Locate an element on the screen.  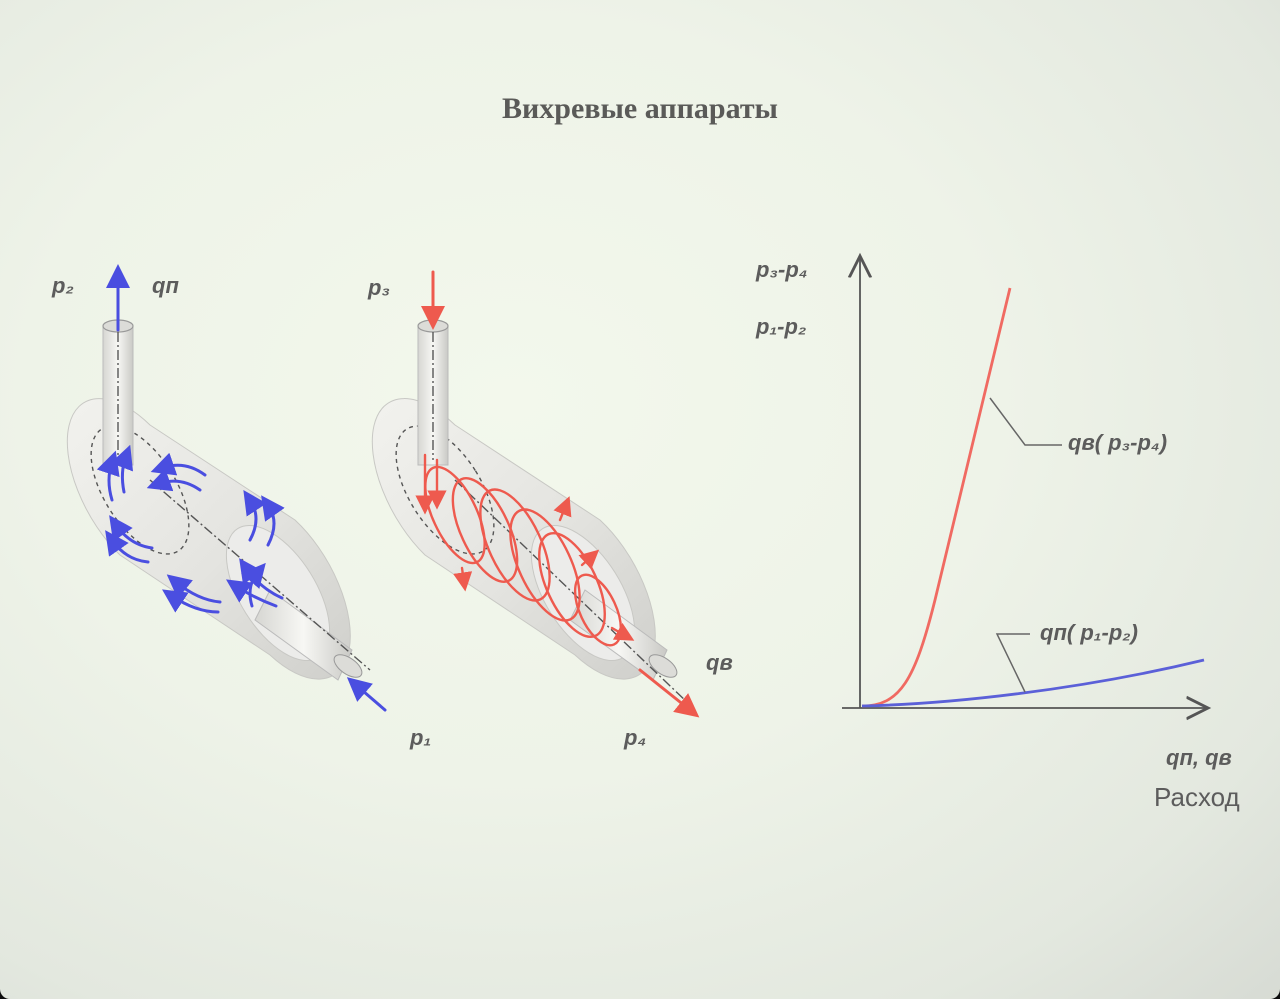
right-vortex-flow-spiral is located at coordinates (557, 494).